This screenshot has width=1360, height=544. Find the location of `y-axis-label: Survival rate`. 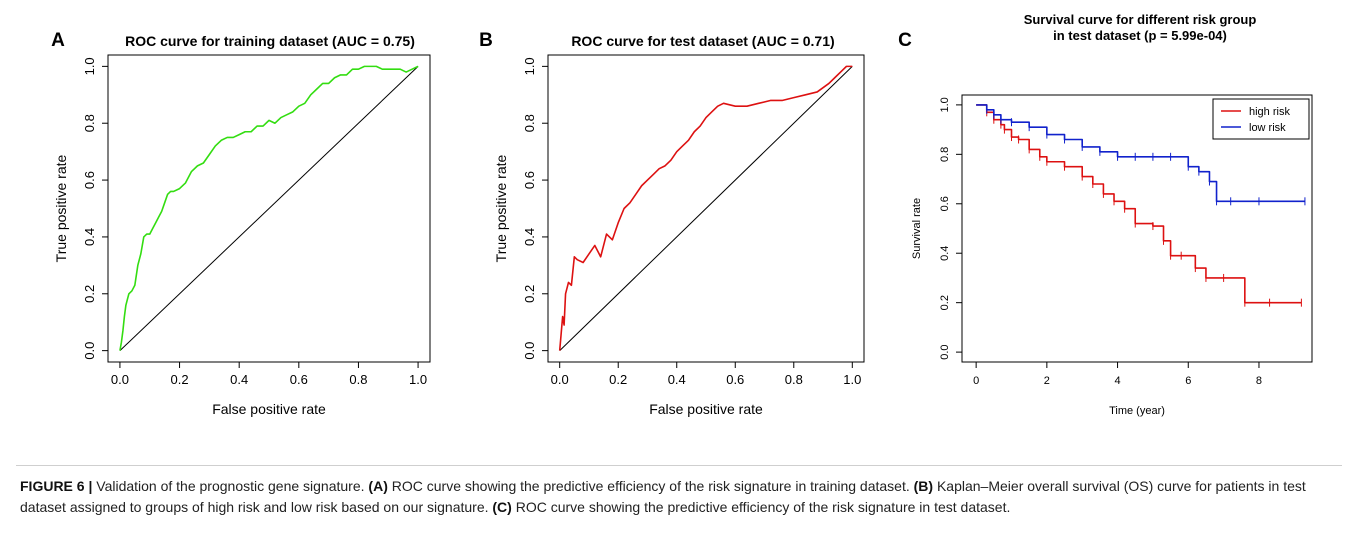

y-axis-label: Survival rate is located at coordinates (917, 228).